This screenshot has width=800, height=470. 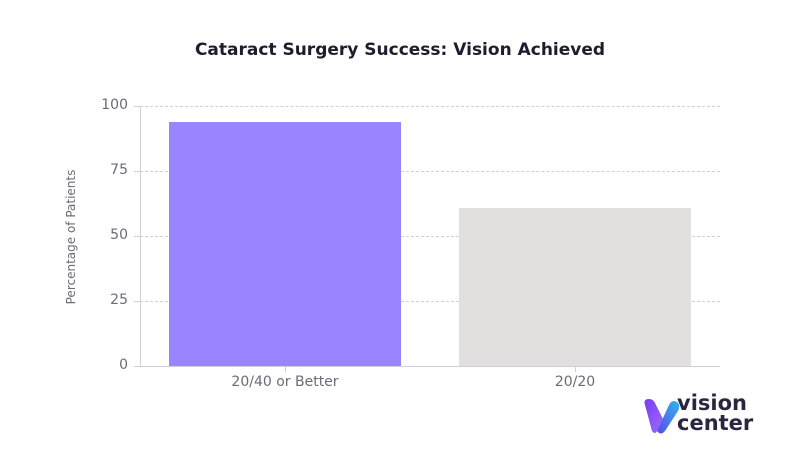 I want to click on y-axis, so click(x=140, y=236).